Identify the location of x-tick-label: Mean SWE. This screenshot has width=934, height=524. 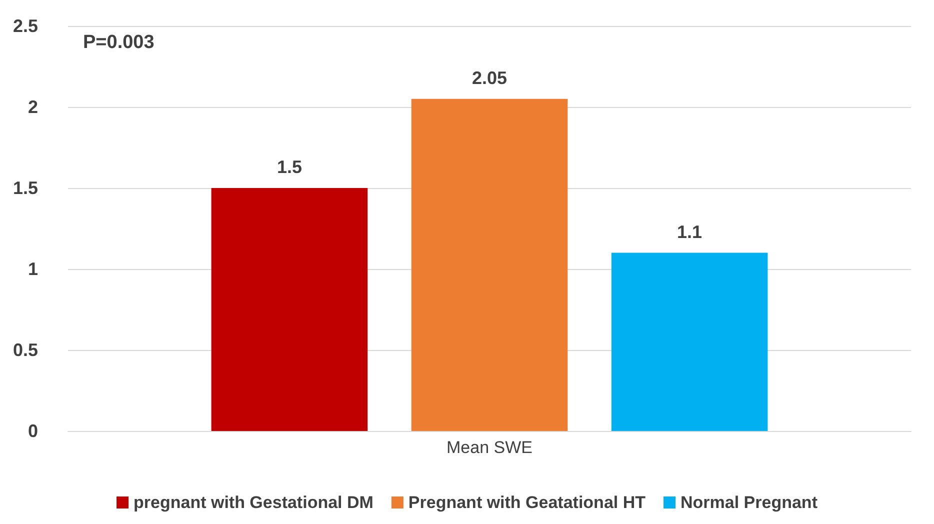
(489, 447).